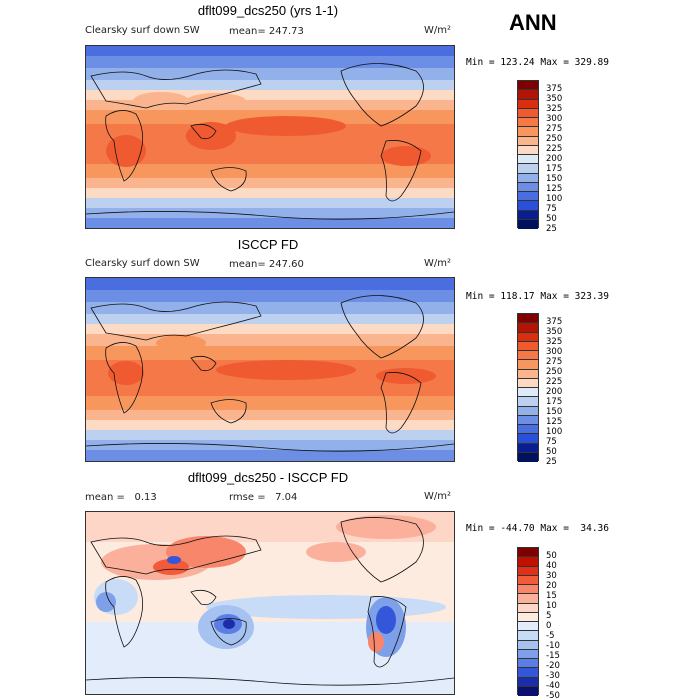  I want to click on colorbar-label: -20, so click(553, 666).